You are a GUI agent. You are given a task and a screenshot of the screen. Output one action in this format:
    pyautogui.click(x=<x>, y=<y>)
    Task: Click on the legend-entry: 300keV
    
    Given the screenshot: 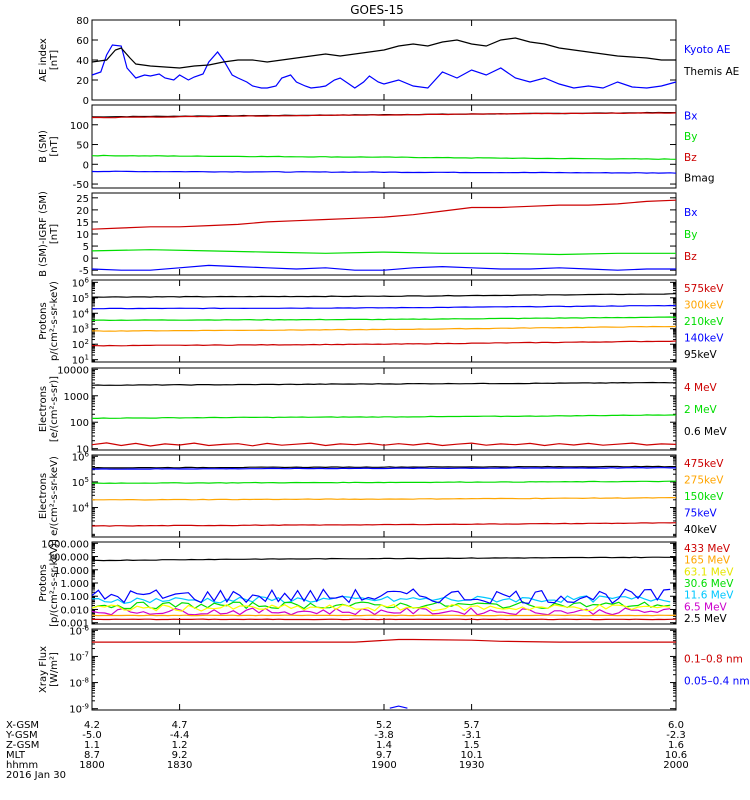 What is the action you would take?
    pyautogui.click(x=704, y=306)
    